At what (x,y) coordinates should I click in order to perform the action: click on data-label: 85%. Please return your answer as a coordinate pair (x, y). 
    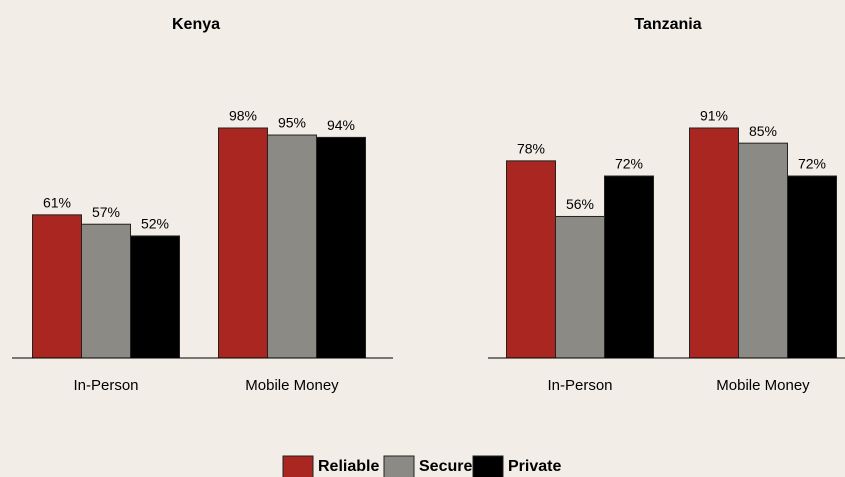
    Looking at the image, I should click on (763, 131).